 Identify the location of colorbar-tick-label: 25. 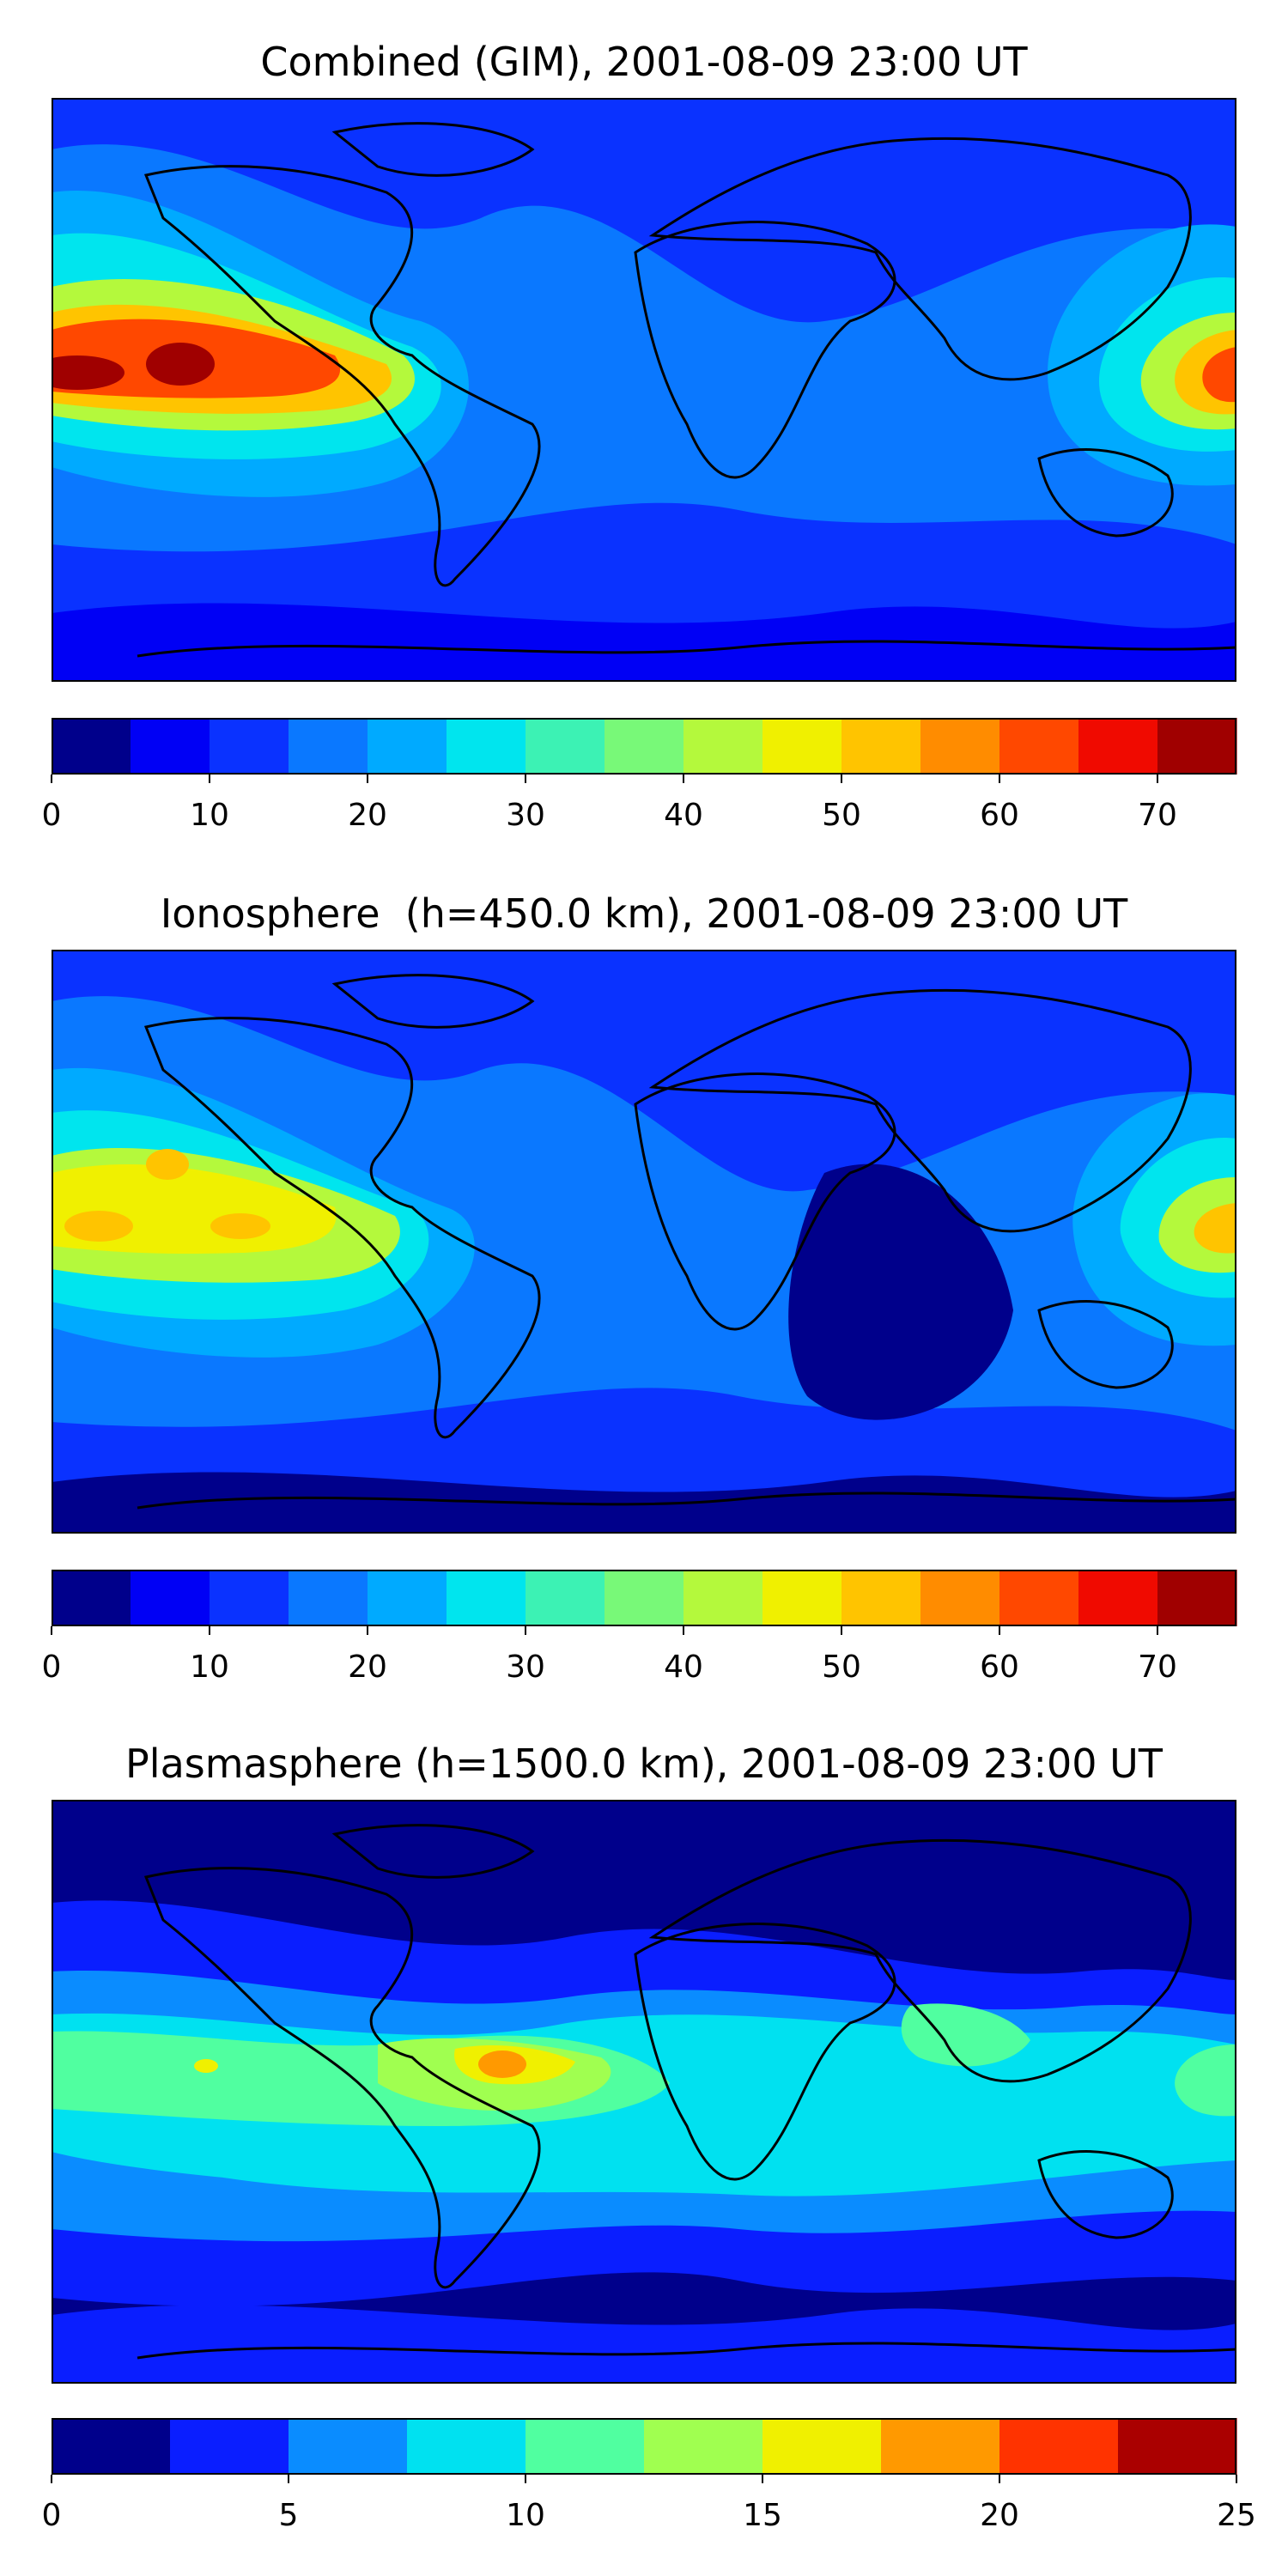
(1236, 2515).